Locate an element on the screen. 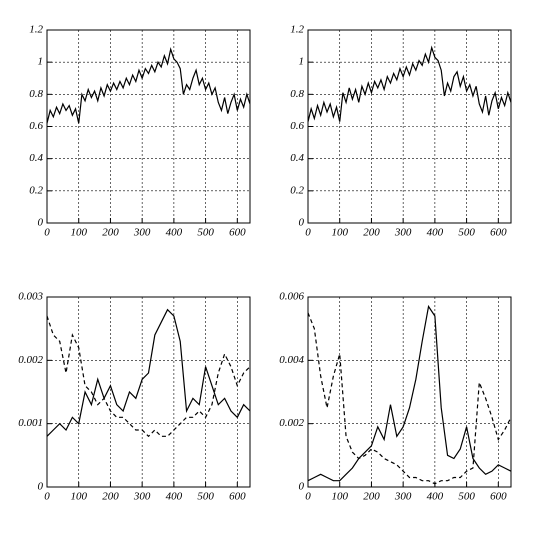 Image resolution: width=540 pixels, height=537 pixels. y-tick-label: 0.003 is located at coordinates (30, 297).